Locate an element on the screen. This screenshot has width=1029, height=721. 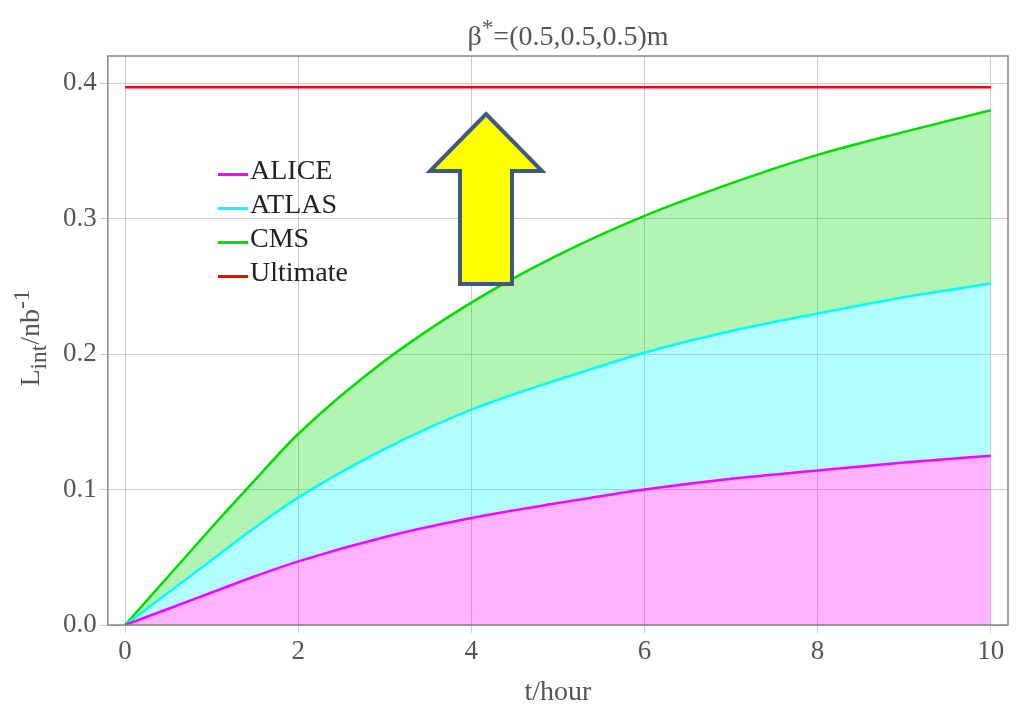
y-tick-label: 0.0 is located at coordinates (80, 623).